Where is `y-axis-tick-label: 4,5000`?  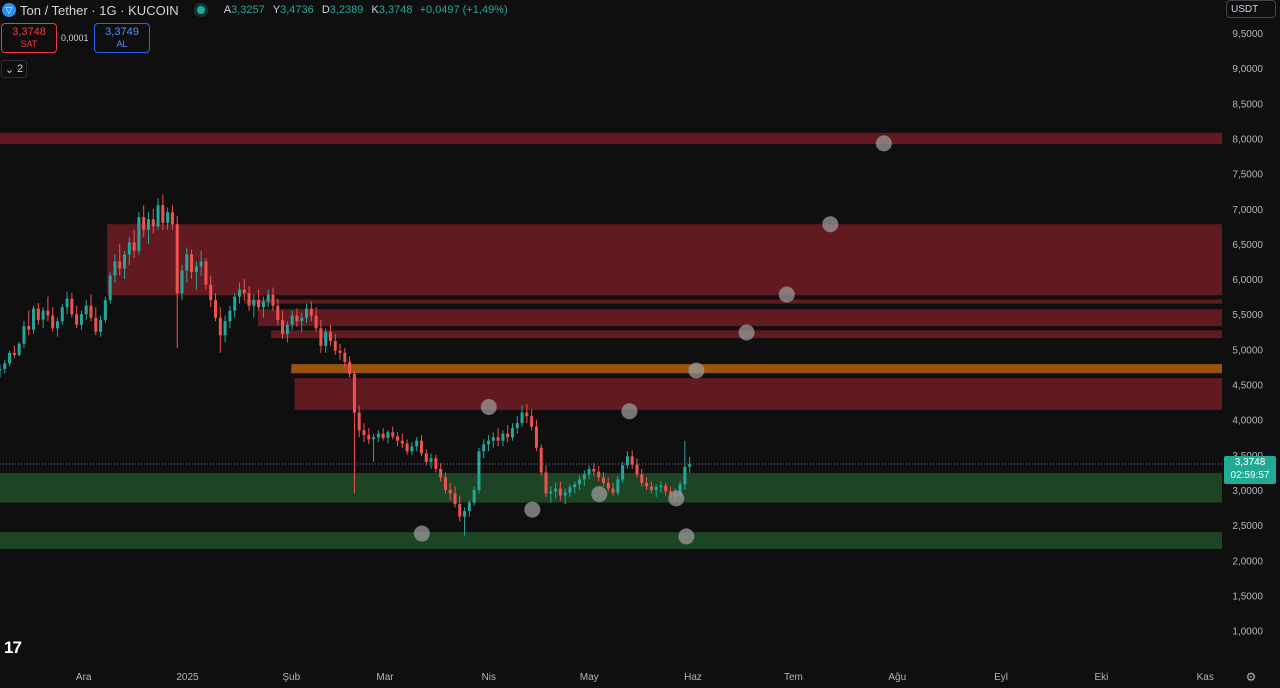 y-axis-tick-label: 4,5000 is located at coordinates (1247, 386).